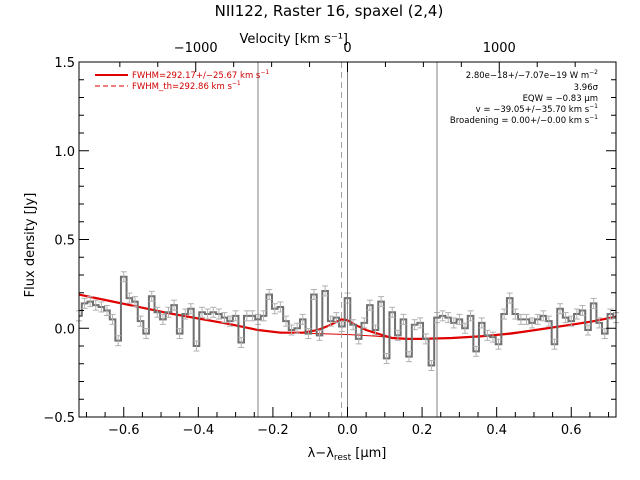  I want to click on top-tick-label: 1000, so click(499, 48).